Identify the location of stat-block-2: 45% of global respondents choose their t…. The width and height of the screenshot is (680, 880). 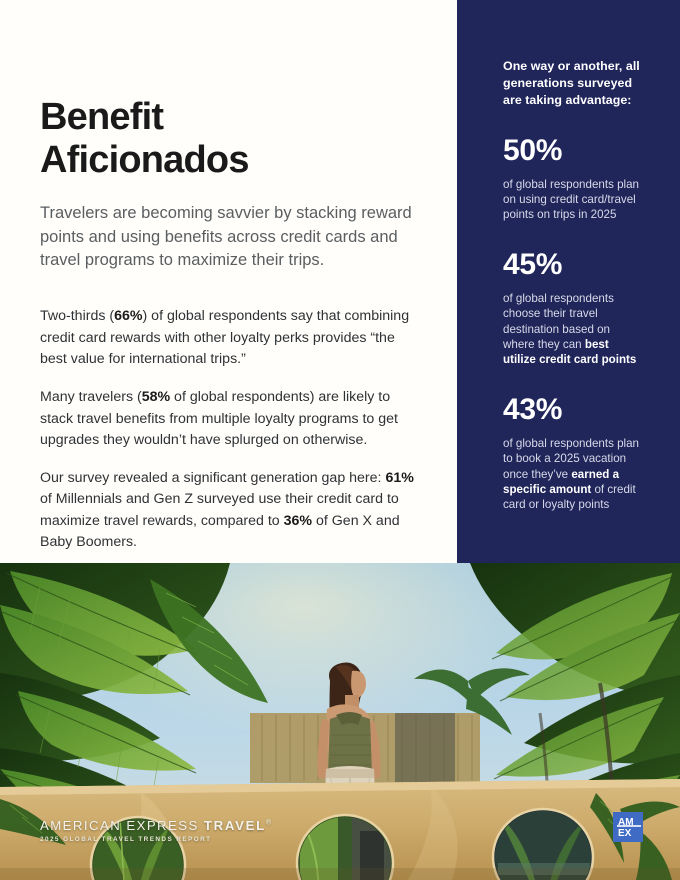
(571, 307).